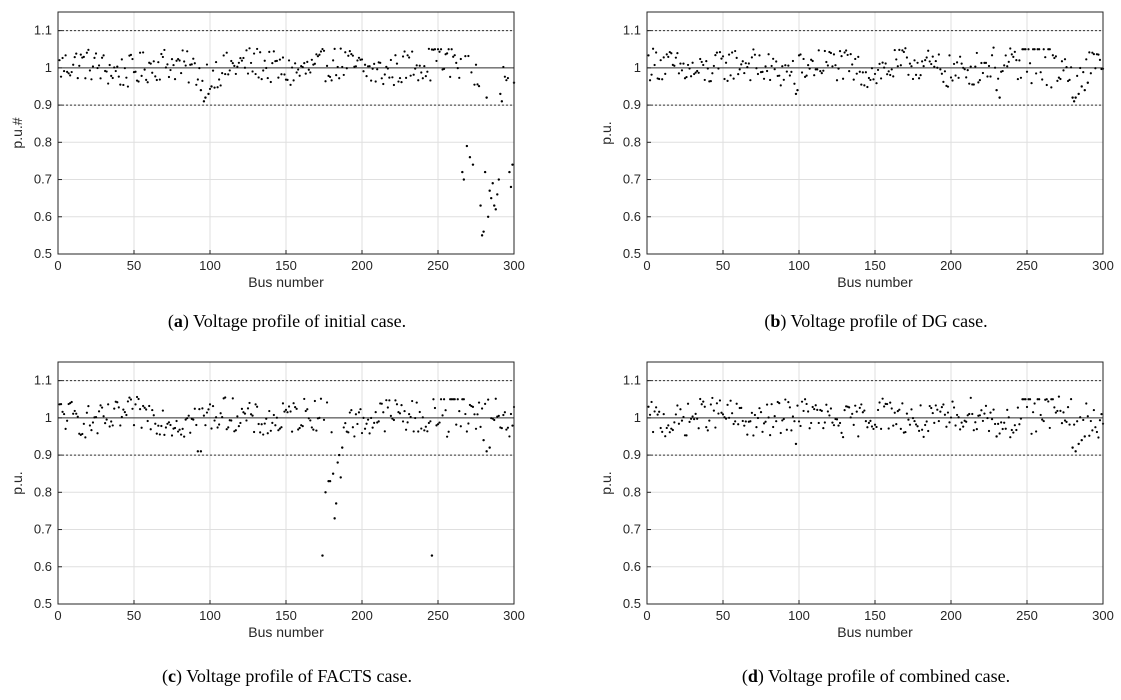 The image size is (1121, 700). Describe the element at coordinates (1103, 615) in the screenshot. I see `x-tick-label: 300` at that location.